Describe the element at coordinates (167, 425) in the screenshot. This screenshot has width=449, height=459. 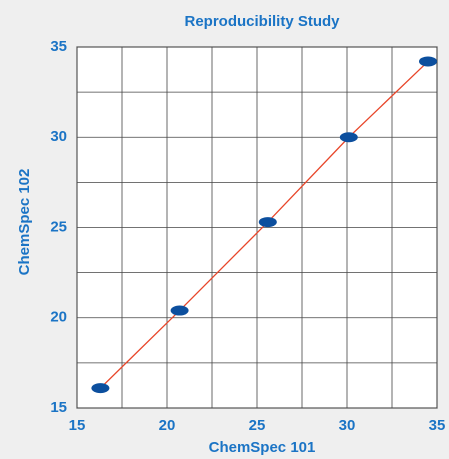
I see `x-tick-label: 20` at that location.